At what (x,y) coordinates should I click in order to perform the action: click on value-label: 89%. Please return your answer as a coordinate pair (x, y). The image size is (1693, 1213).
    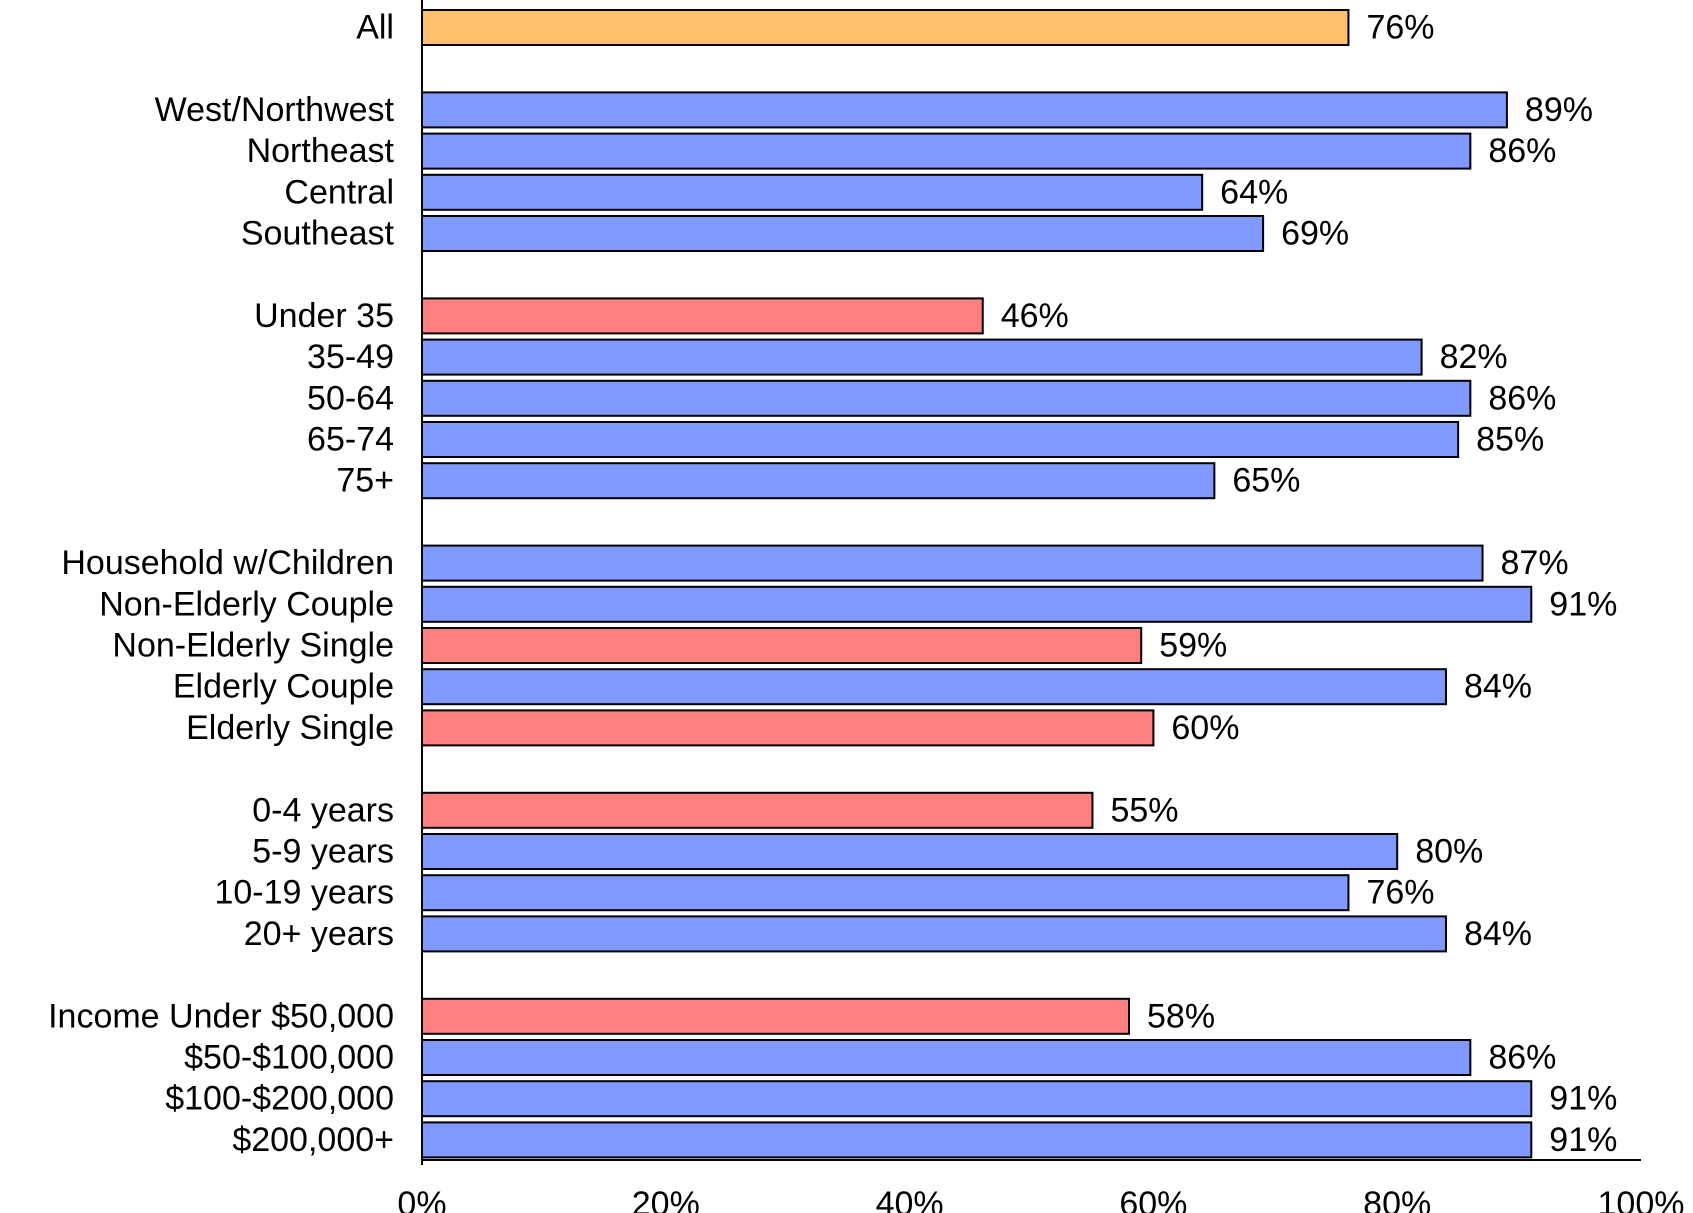
    Looking at the image, I should click on (1559, 110).